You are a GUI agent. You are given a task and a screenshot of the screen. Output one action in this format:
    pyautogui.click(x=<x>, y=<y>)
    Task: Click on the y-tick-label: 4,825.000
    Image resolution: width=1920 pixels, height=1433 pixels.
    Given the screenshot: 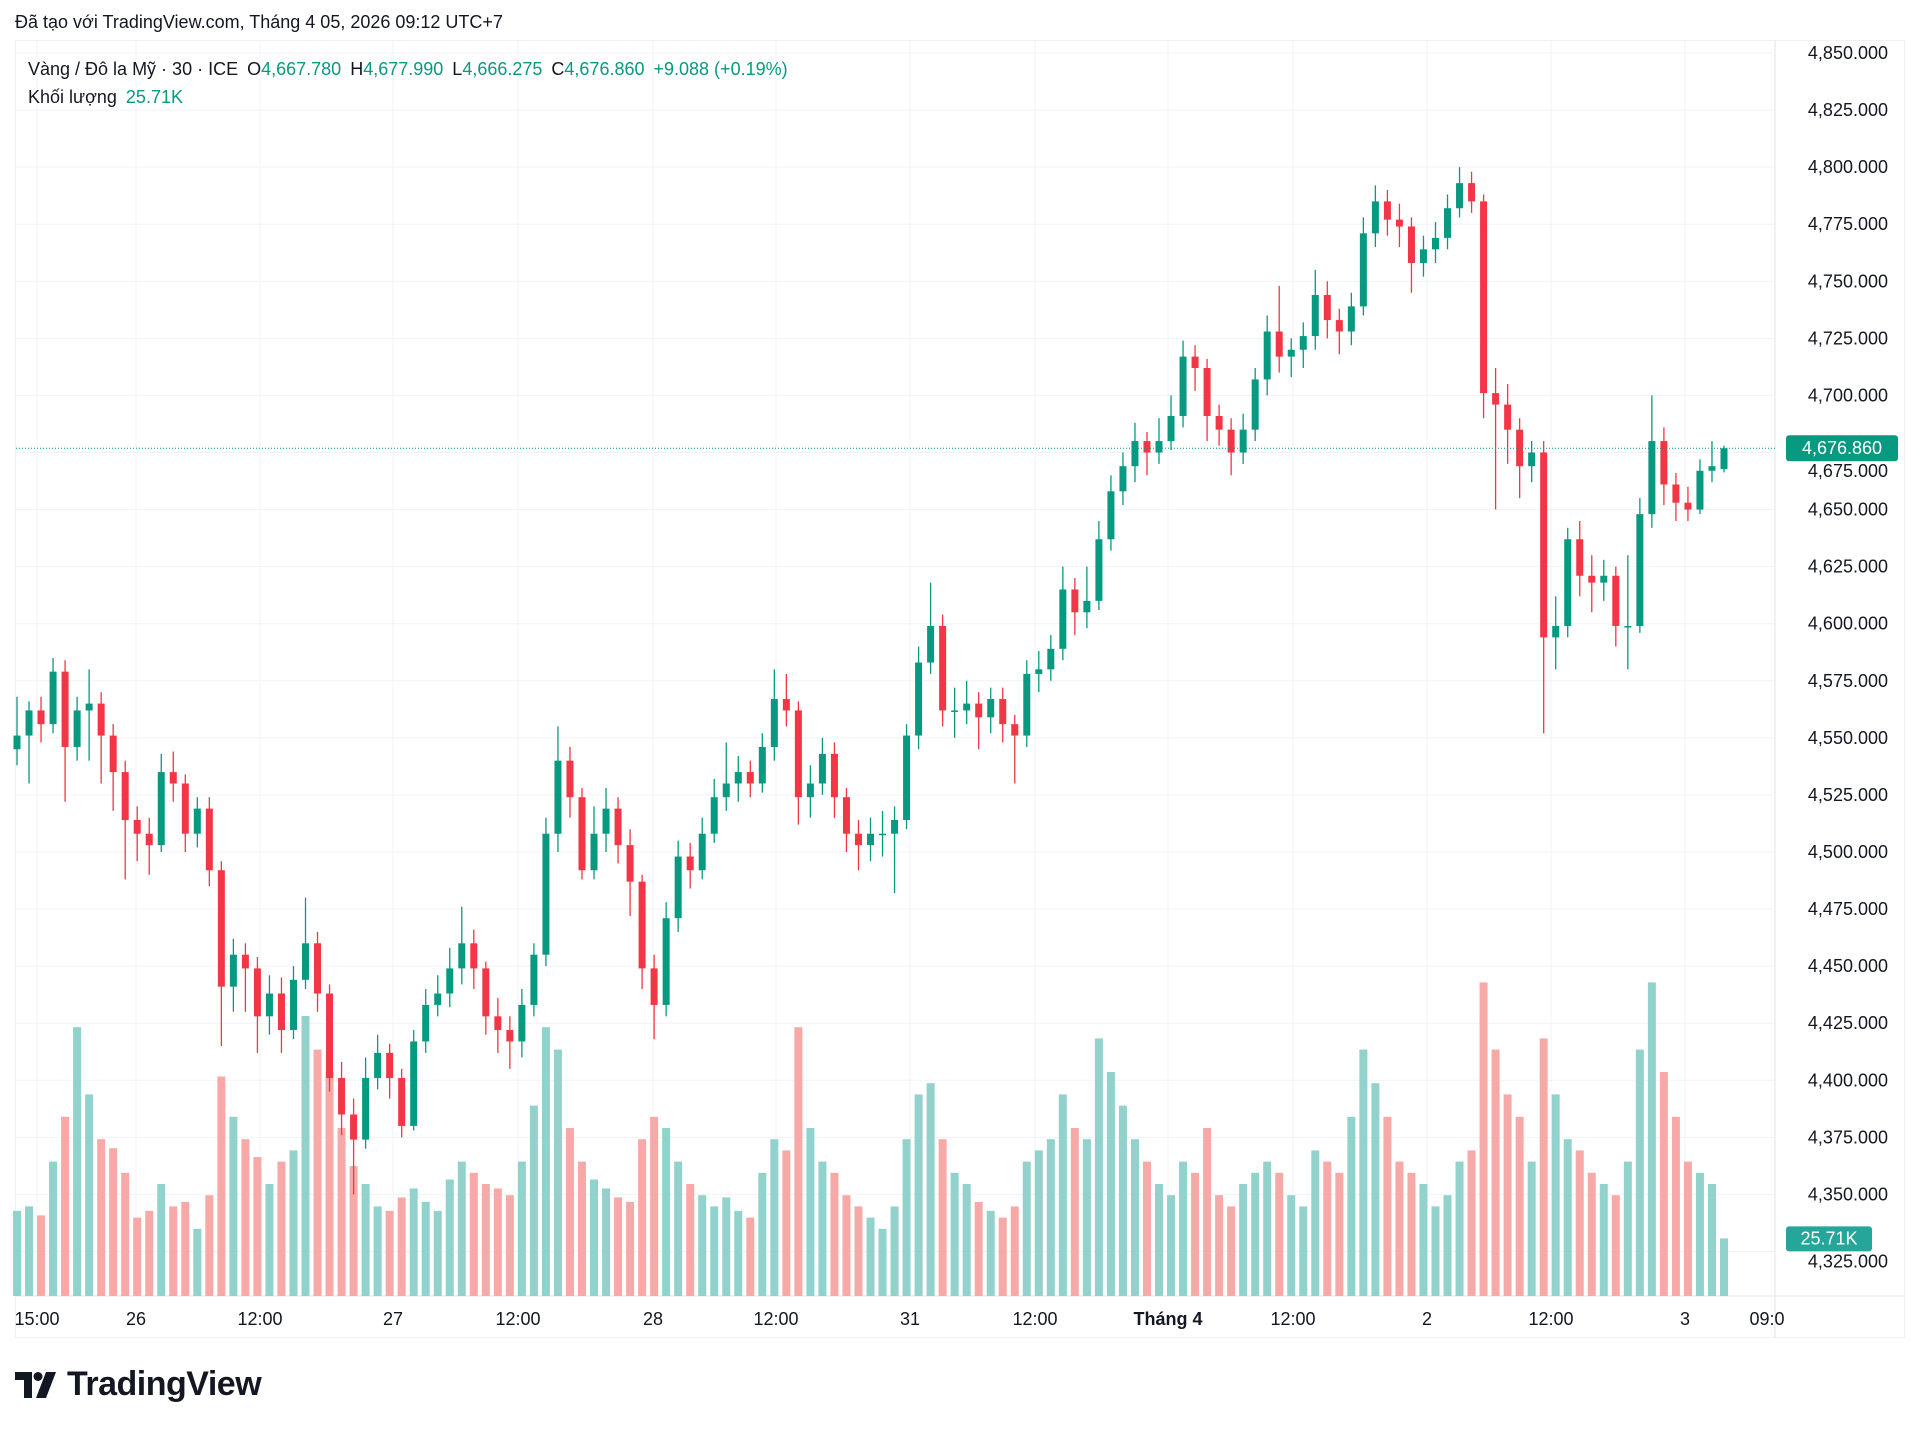 What is the action you would take?
    pyautogui.click(x=1848, y=110)
    